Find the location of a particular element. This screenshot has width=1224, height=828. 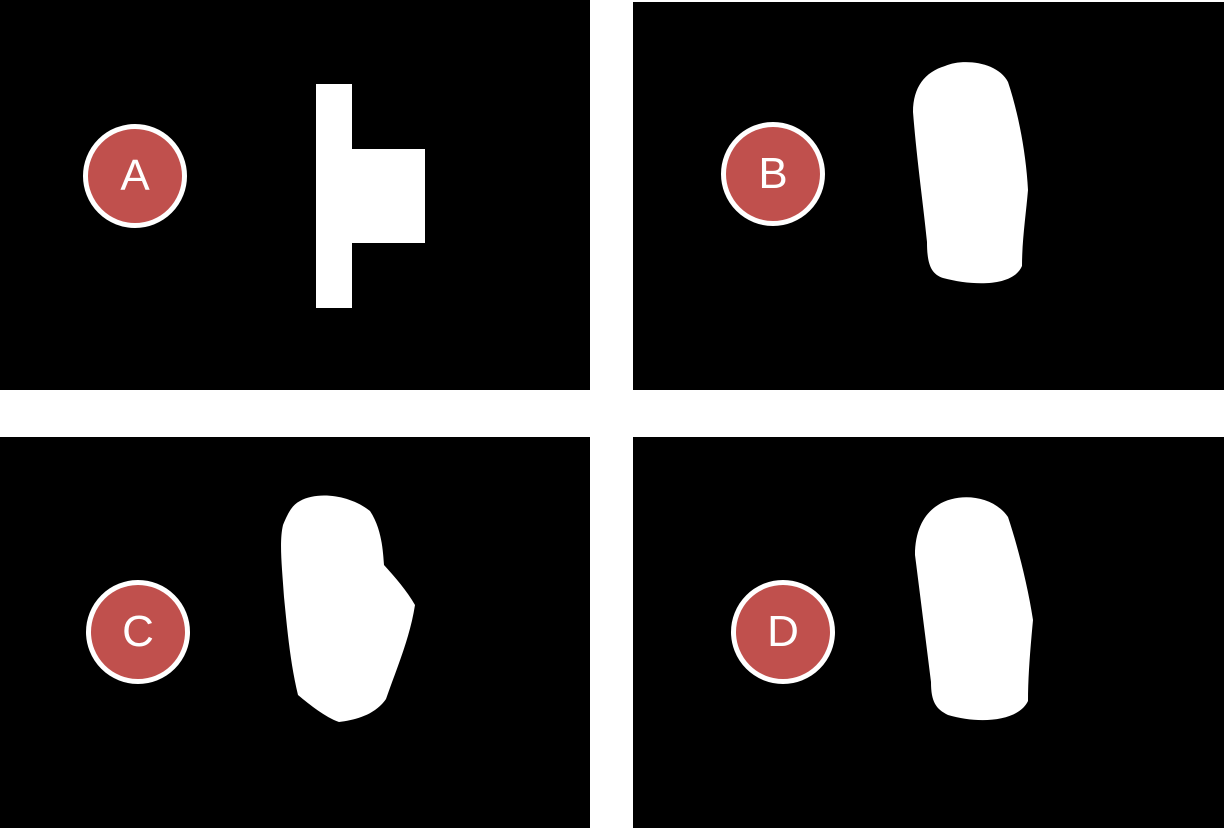

label-a: A is located at coordinates (135, 175).